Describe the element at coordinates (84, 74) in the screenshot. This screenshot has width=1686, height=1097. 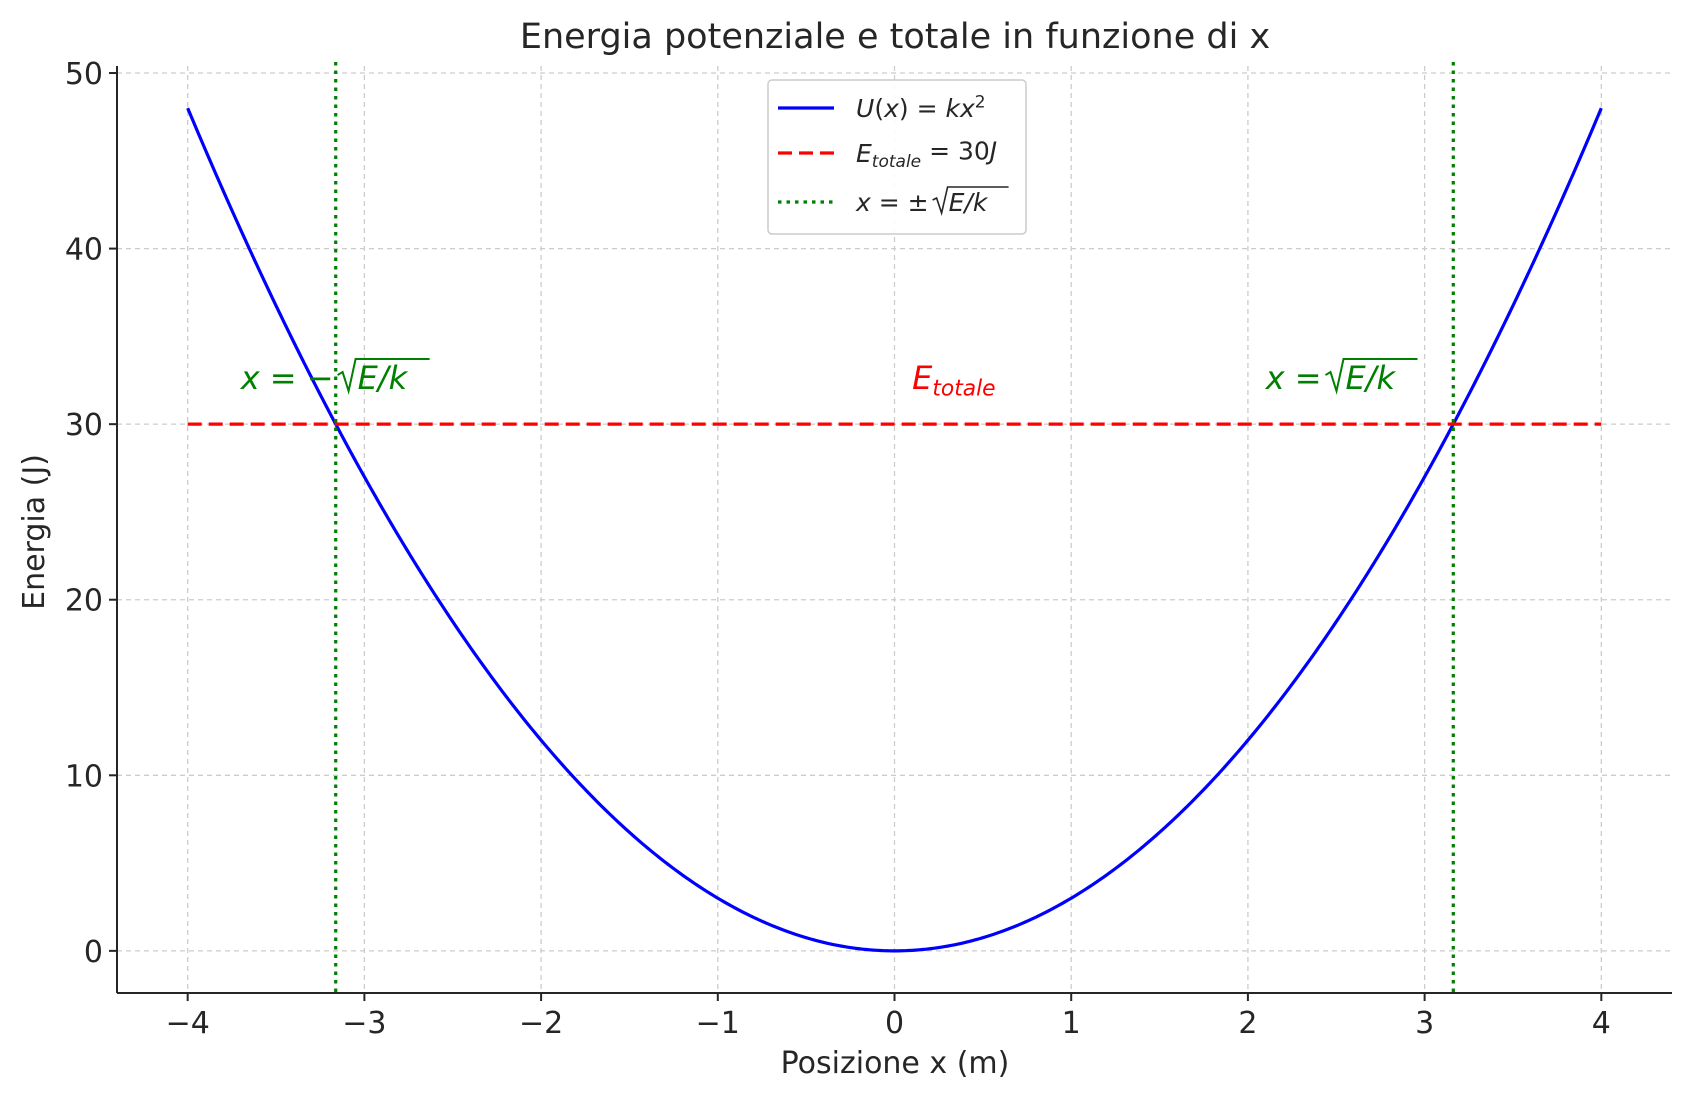
I see `y-tick-label: 50` at that location.